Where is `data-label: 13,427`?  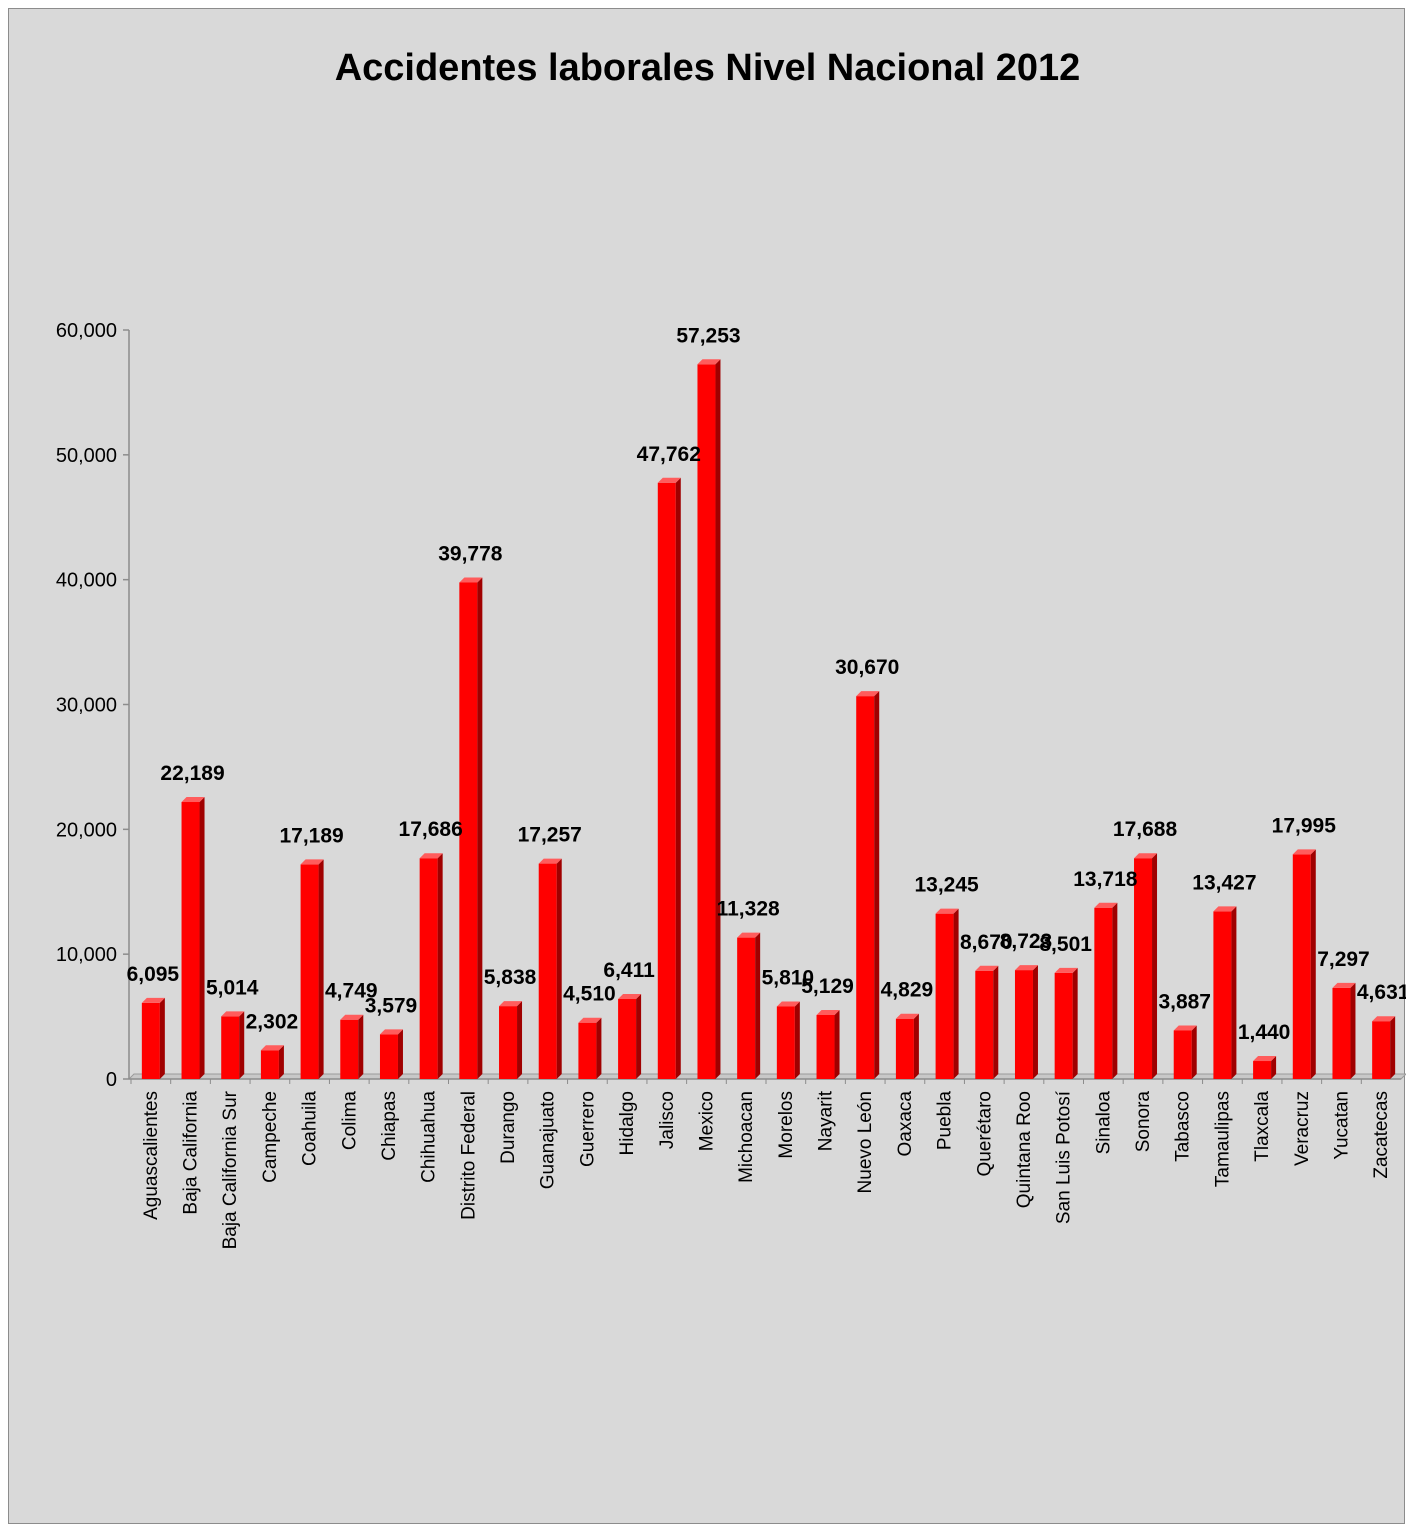 data-label: 13,427 is located at coordinates (1224, 882).